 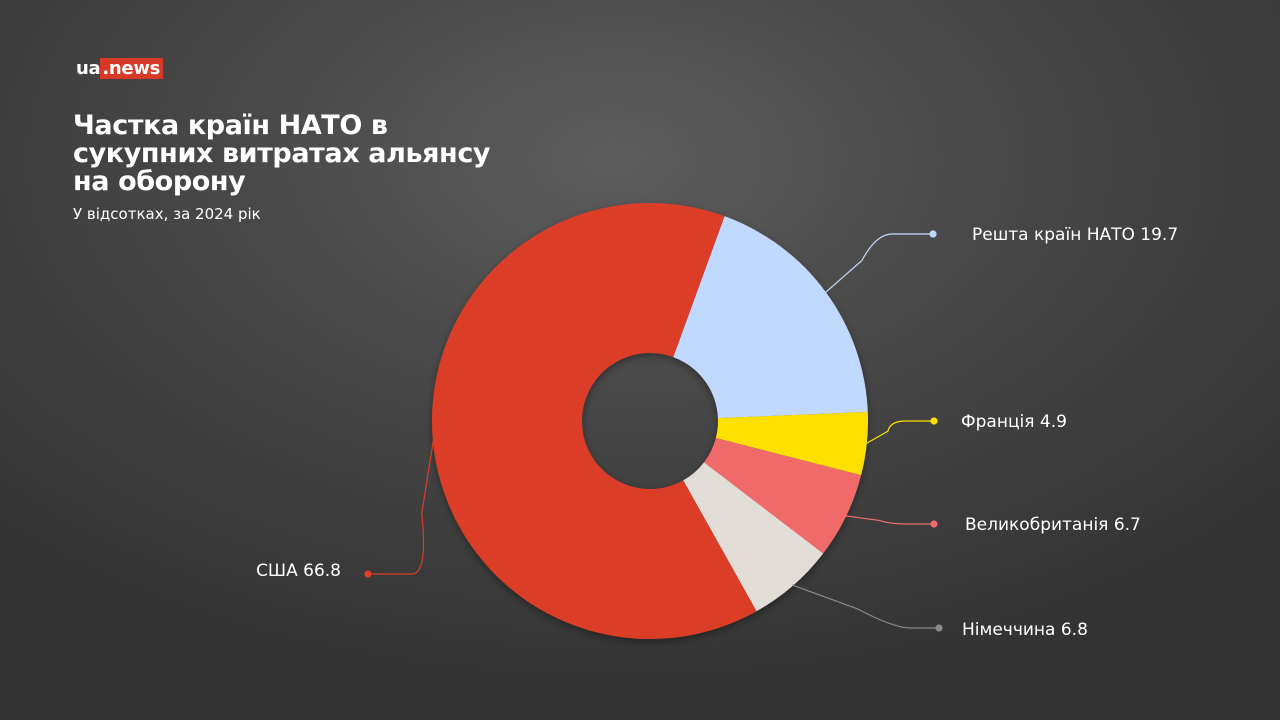 What do you see at coordinates (368, 574) in the screenshot?
I see `leader-dot-сша` at bounding box center [368, 574].